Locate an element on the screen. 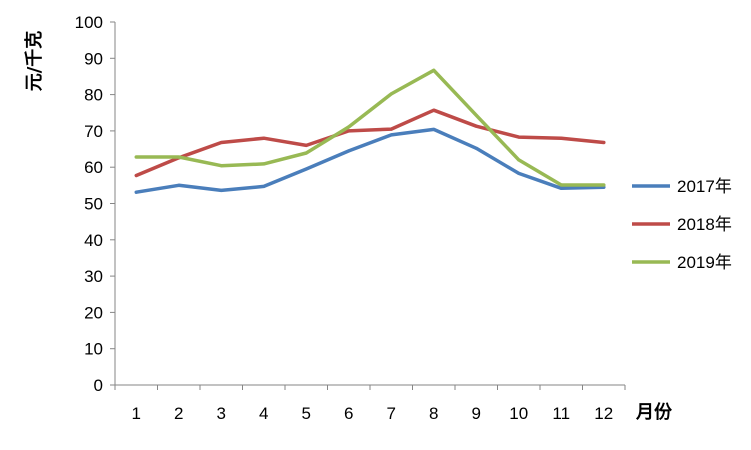  y-axis-title: 元/千克 is located at coordinates (34, 61).